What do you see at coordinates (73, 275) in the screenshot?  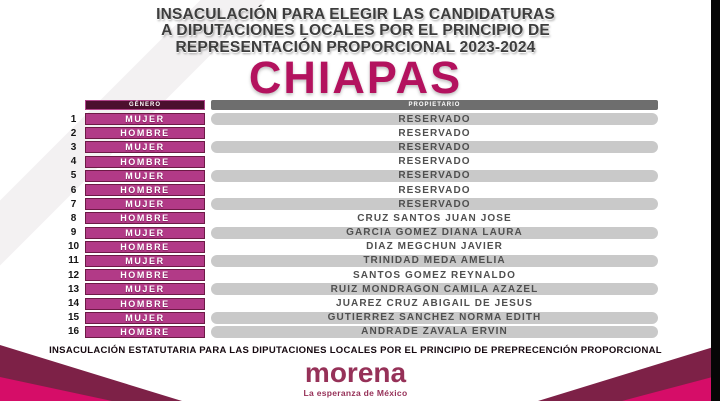 I see `row-number: 12` at bounding box center [73, 275].